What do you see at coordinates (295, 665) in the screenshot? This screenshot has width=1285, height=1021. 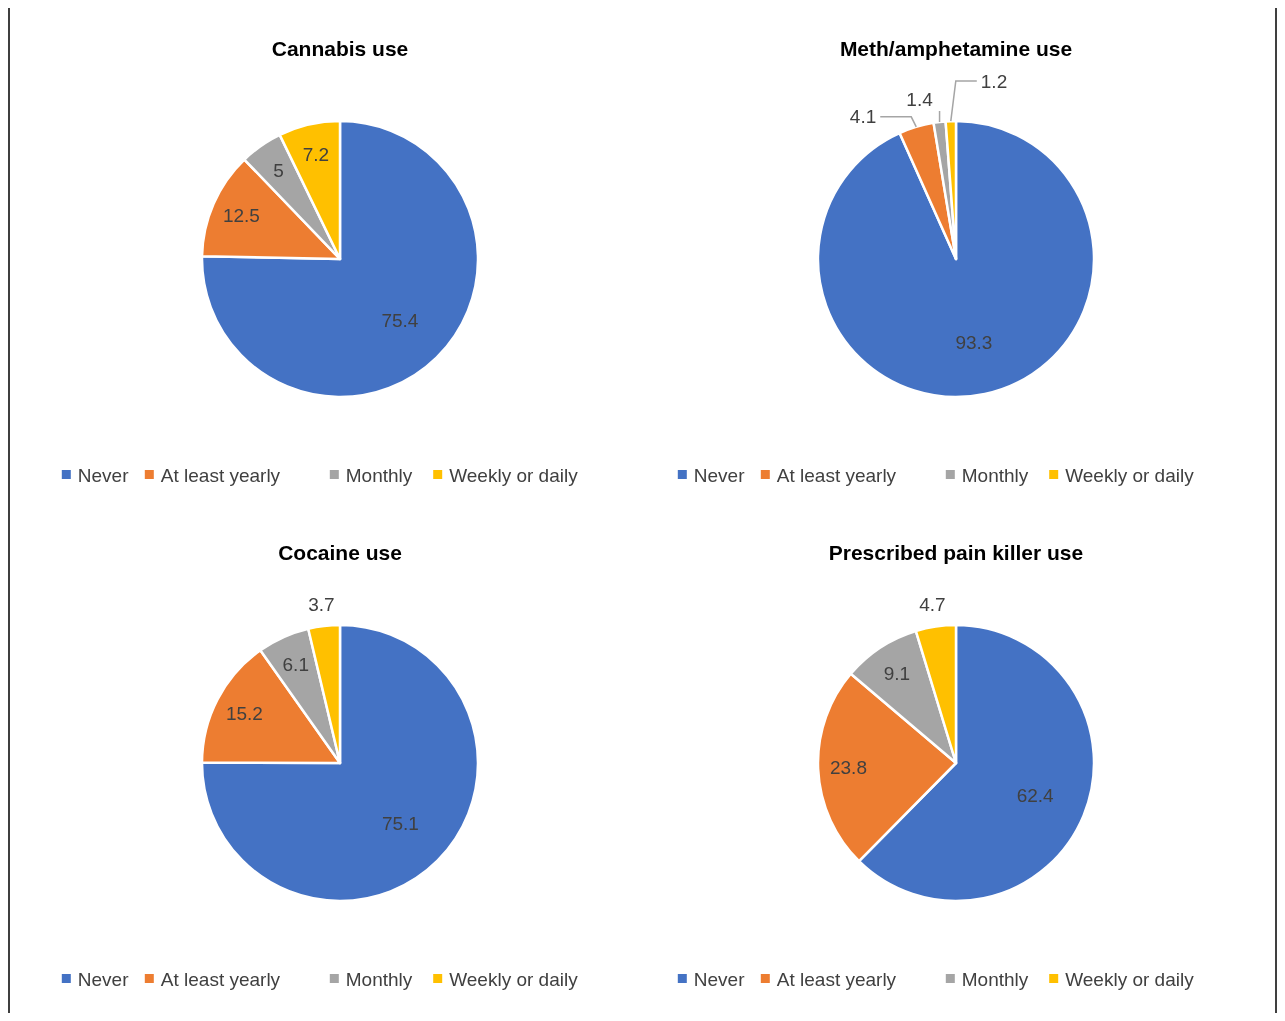 I see `data-label: 6.1` at bounding box center [295, 665].